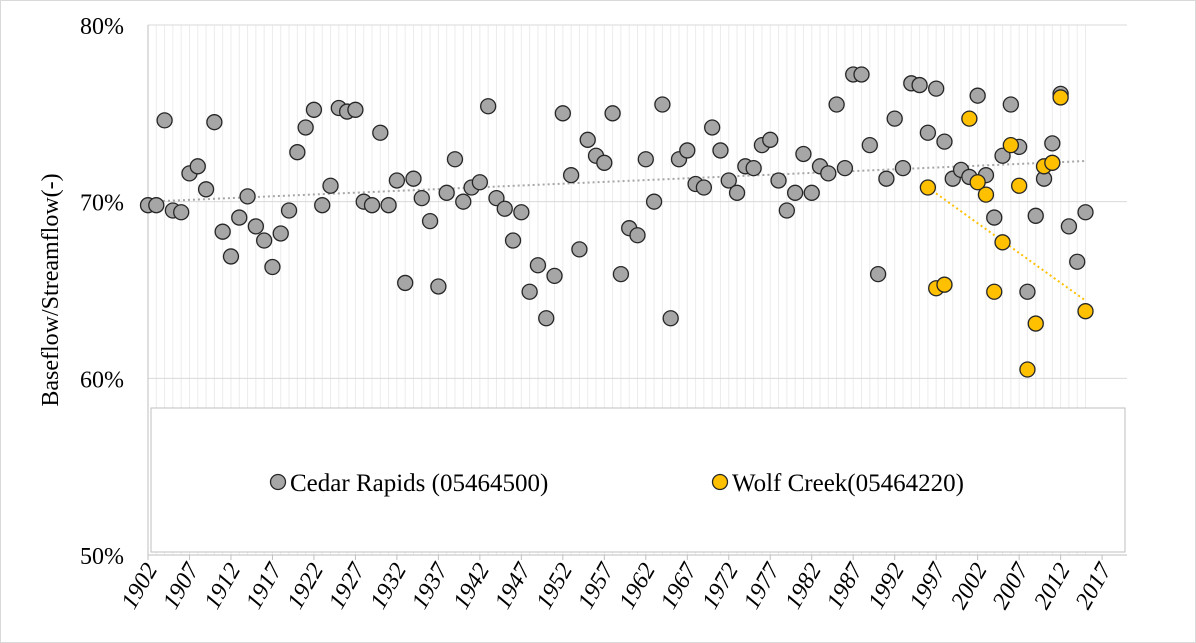 Image resolution: width=1196 pixels, height=643 pixels. What do you see at coordinates (848, 483) in the screenshot?
I see `legend-label: Wolf Creek(05464220)` at bounding box center [848, 483].